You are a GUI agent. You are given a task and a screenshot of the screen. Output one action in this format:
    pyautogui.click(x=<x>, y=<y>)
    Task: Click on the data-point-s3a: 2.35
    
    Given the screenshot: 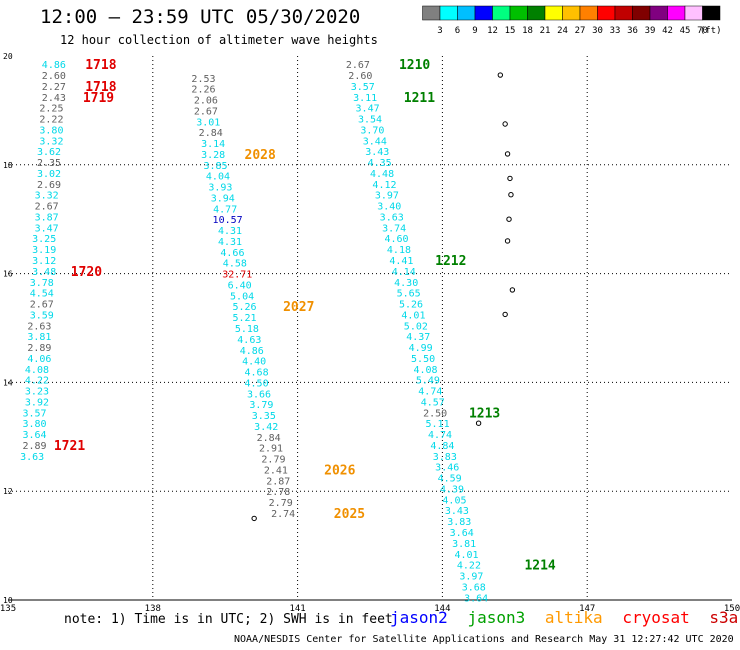 What is the action you would take?
    pyautogui.click(x=49, y=163)
    